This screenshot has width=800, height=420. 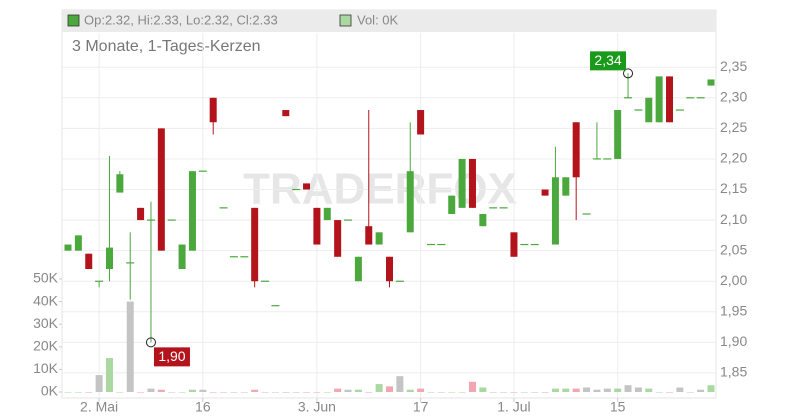 I want to click on y-tick-label: 1,95, so click(x=733, y=310).